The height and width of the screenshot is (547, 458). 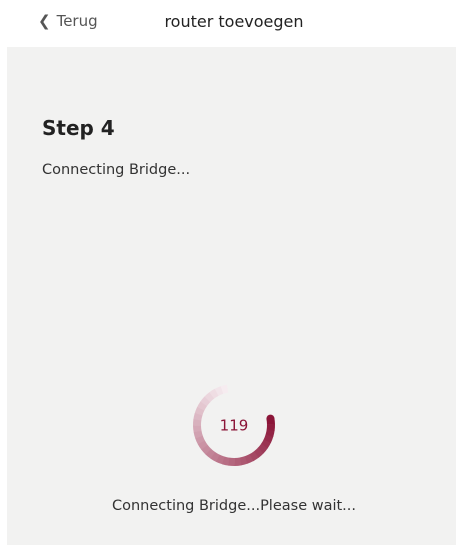 I want to click on countdown: 119, so click(x=234, y=426).